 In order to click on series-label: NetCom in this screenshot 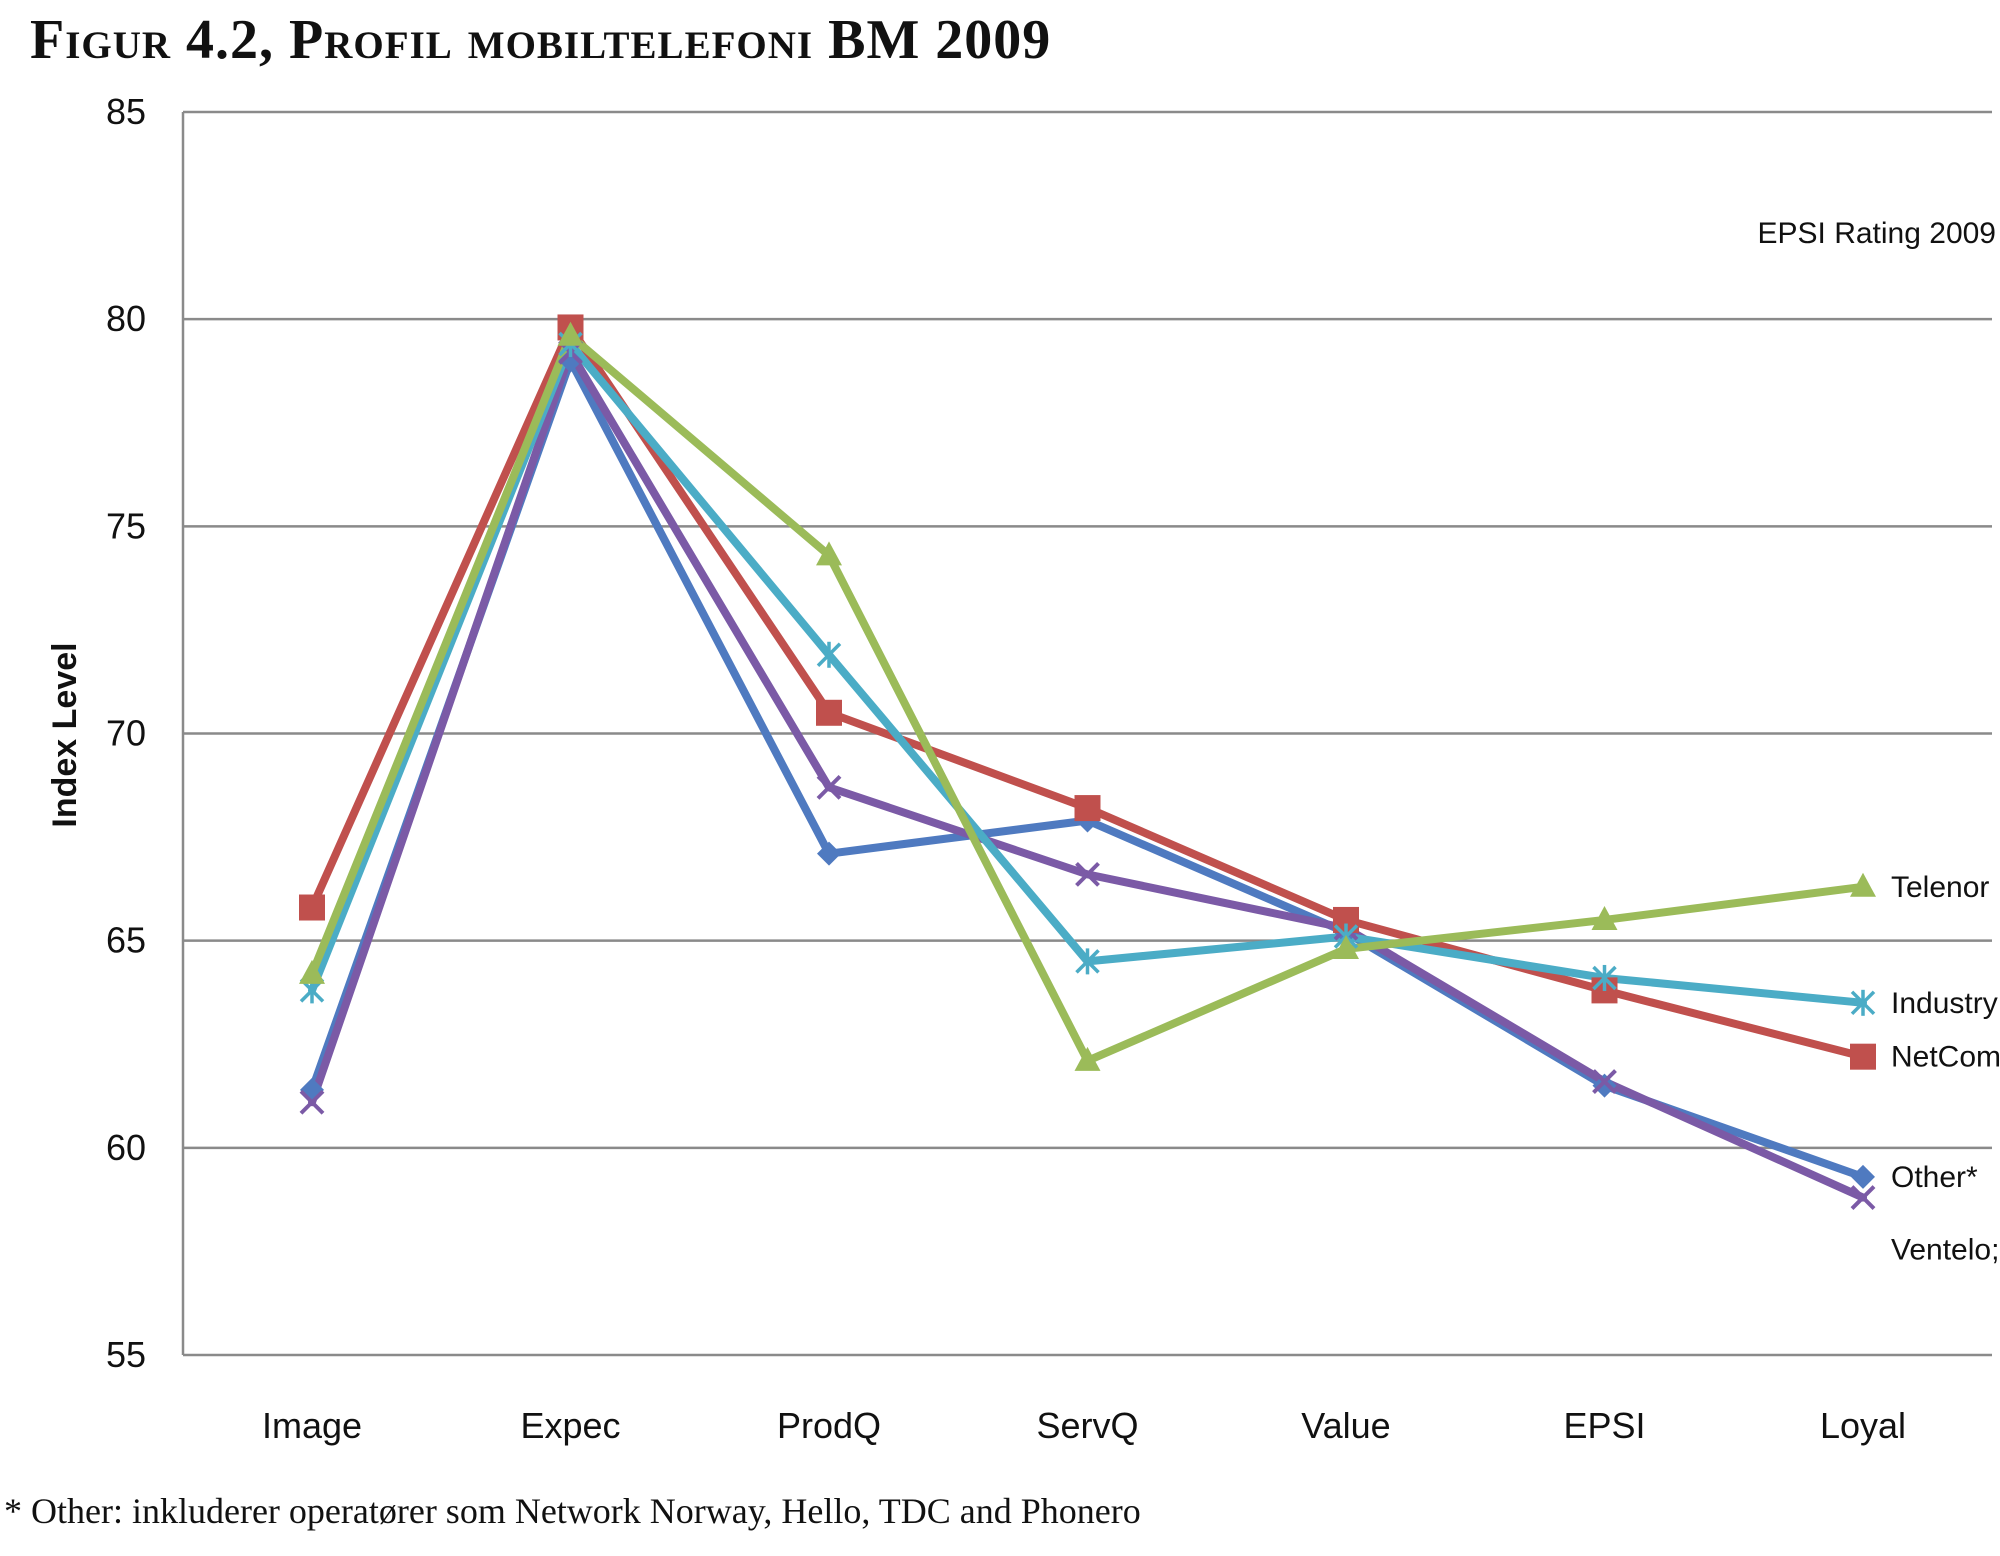, I will do `click(1945, 1057)`.